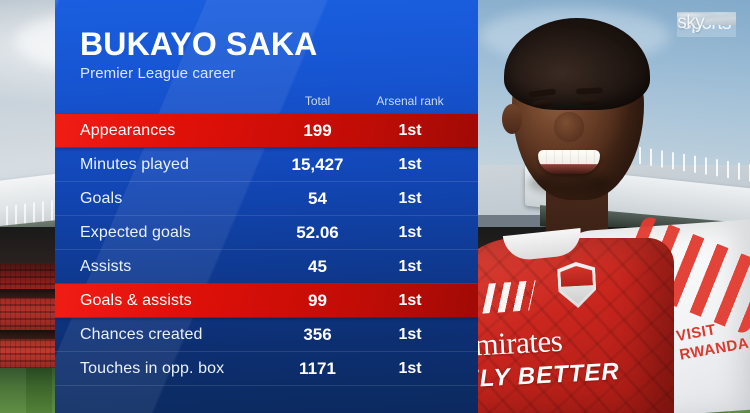  I want to click on sky-logo-text: sky, so click(706, 22).